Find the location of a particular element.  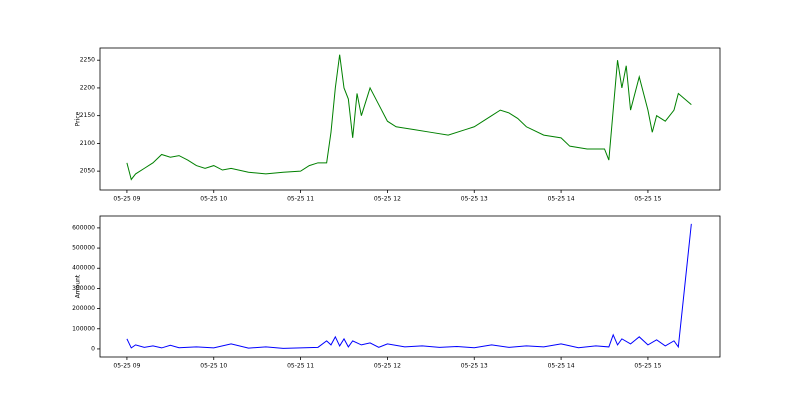

y-tick-label: 100000 is located at coordinates (83, 328).